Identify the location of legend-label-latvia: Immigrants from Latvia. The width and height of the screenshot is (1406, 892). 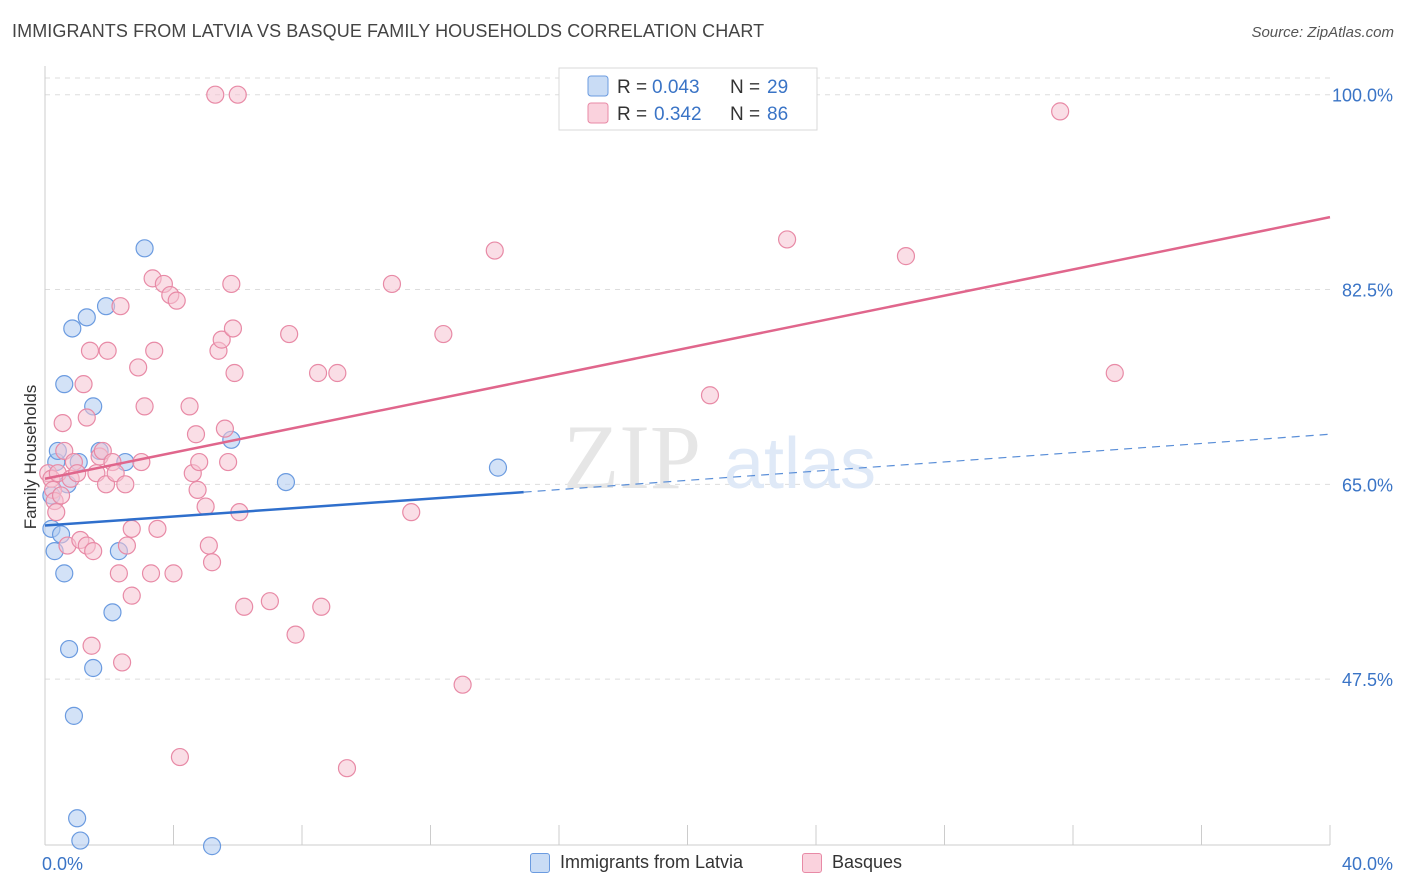
(652, 862).